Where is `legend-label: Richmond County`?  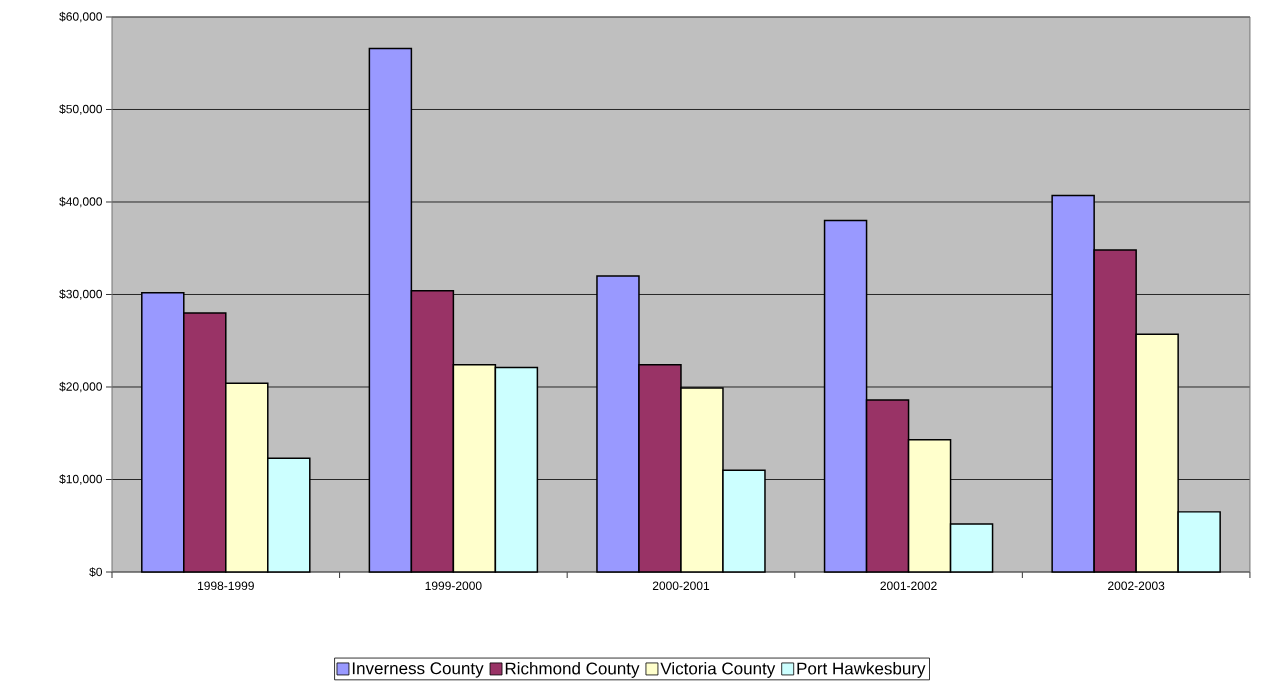
legend-label: Richmond County is located at coordinates (572, 670).